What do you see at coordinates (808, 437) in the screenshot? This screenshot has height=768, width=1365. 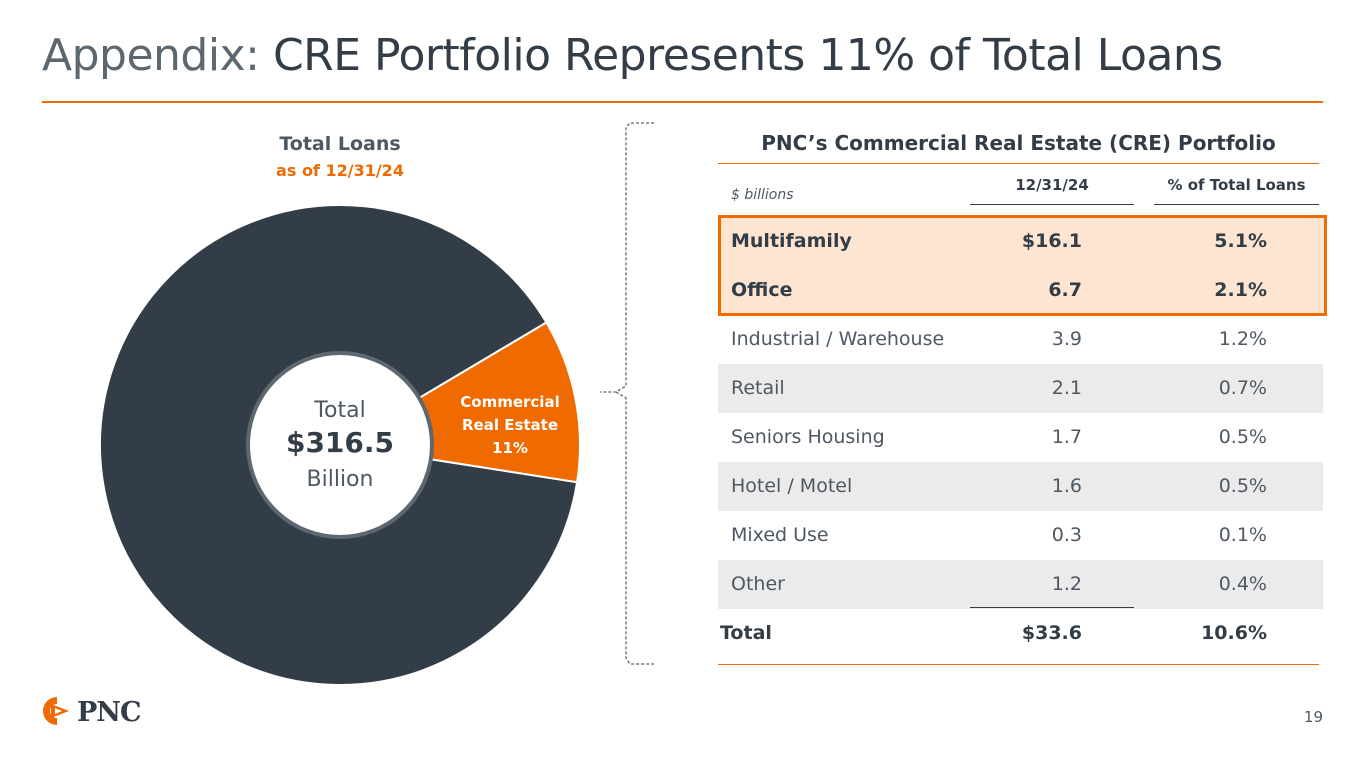 I see `row-category: Seniors Housing` at bounding box center [808, 437].